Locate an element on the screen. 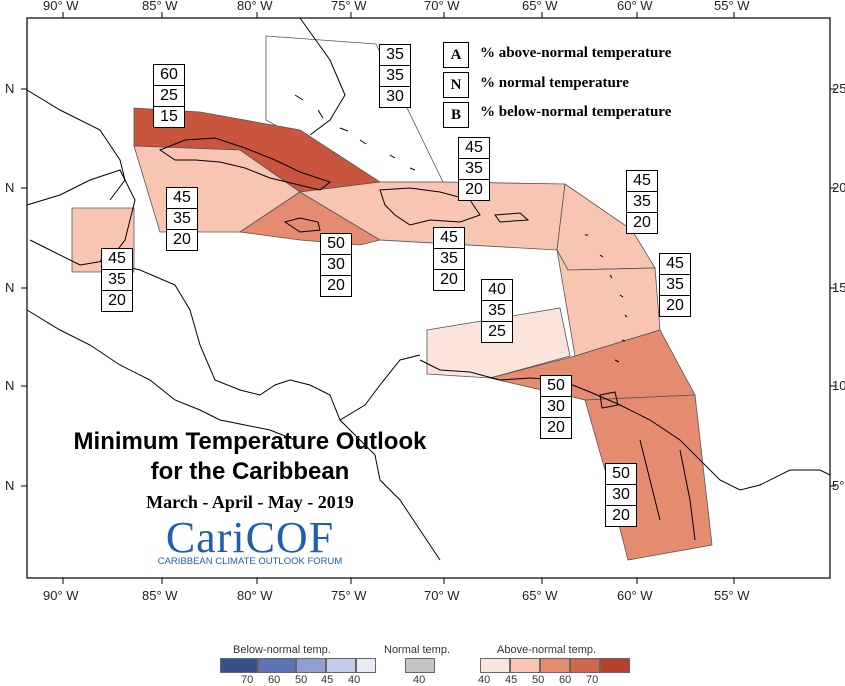  prob-normal: 25 is located at coordinates (169, 96).